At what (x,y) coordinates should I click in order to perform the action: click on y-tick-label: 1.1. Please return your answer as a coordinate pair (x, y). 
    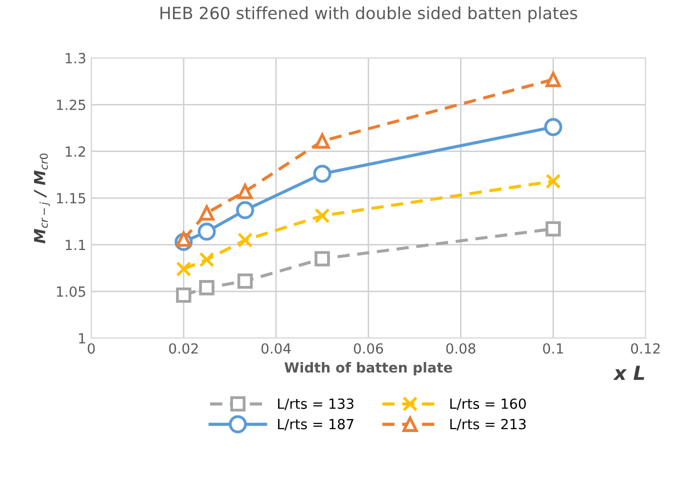
    Looking at the image, I should click on (76, 245).